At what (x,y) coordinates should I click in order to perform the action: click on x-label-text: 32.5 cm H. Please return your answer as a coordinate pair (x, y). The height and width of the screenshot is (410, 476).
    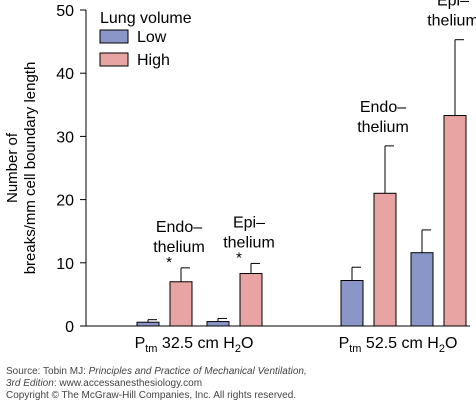
    Looking at the image, I should click on (195, 343).